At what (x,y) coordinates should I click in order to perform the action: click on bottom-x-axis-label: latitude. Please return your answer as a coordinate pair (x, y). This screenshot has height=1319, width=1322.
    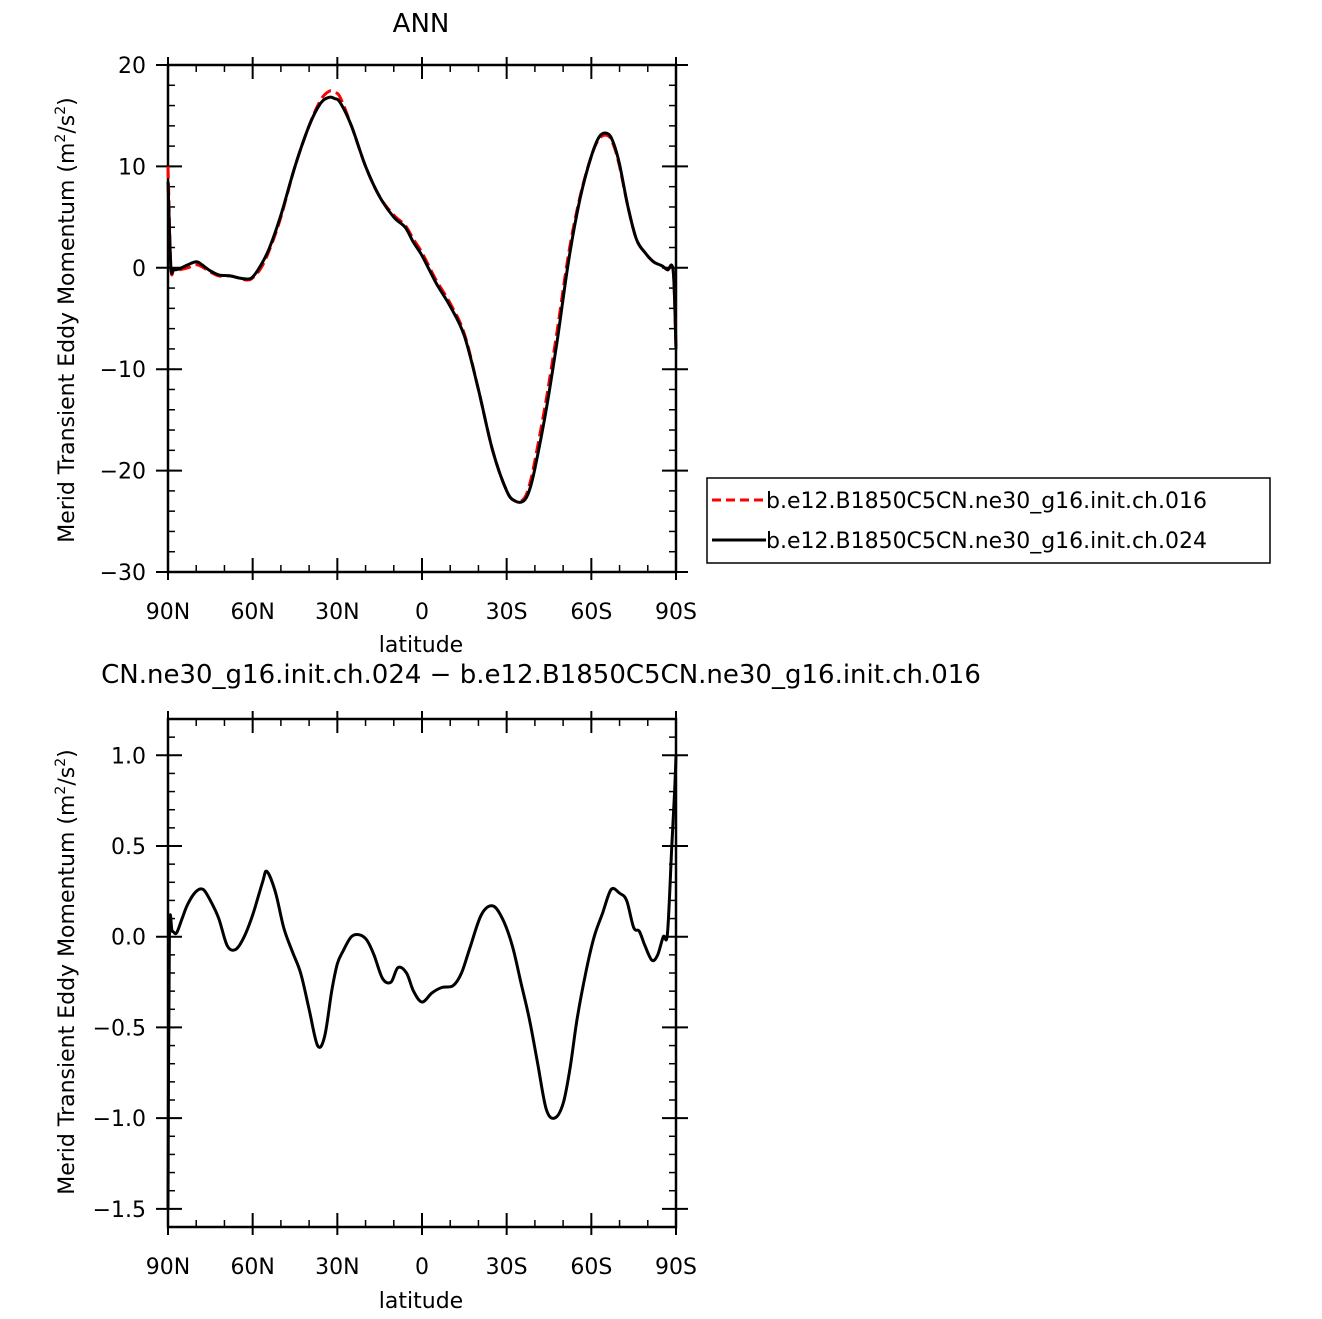
    Looking at the image, I should click on (421, 1301).